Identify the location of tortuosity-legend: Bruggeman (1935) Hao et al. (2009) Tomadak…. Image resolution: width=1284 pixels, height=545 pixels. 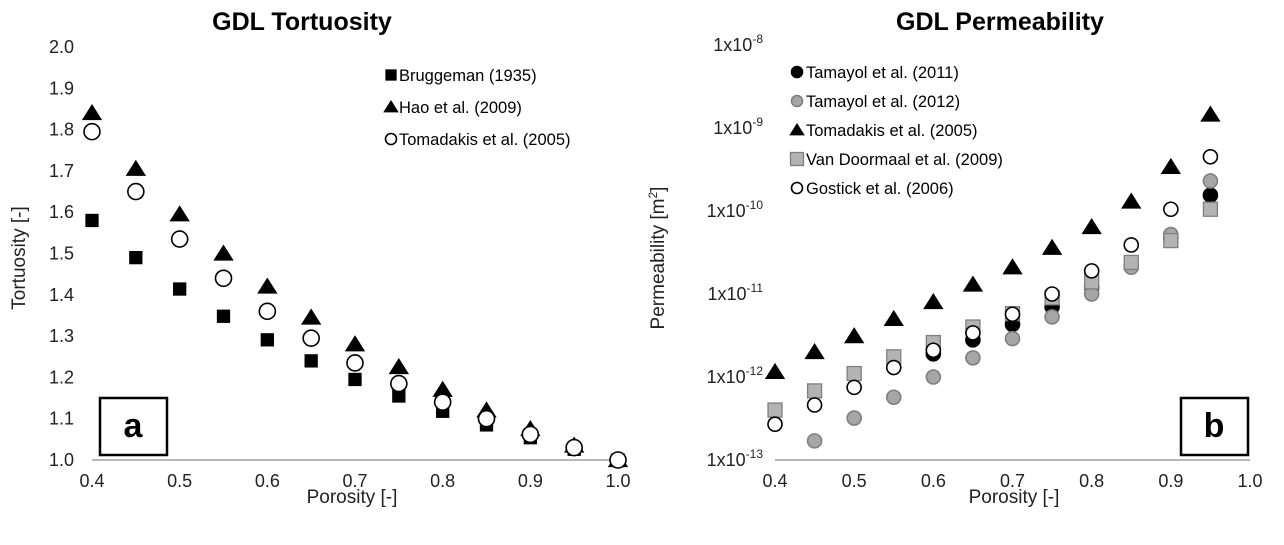
(477, 108).